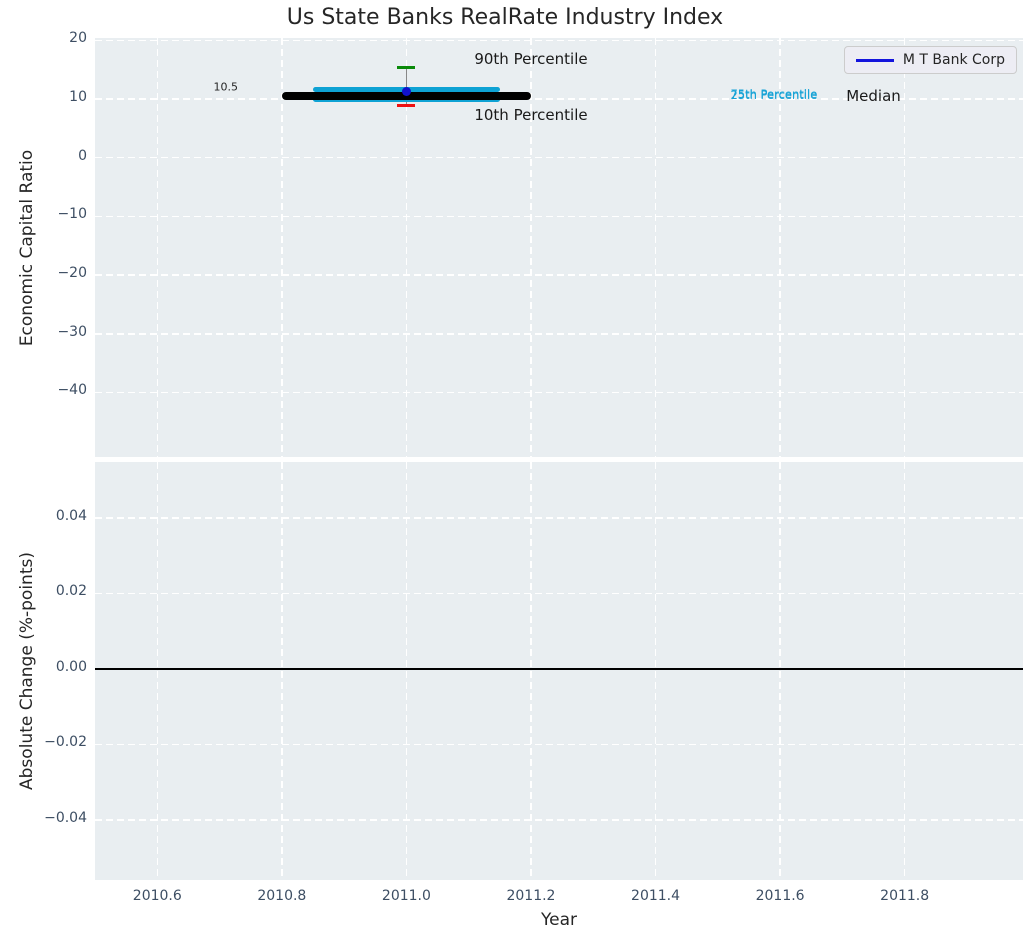  Describe the element at coordinates (78, 38) in the screenshot. I see `y-tick-label: 20` at that location.